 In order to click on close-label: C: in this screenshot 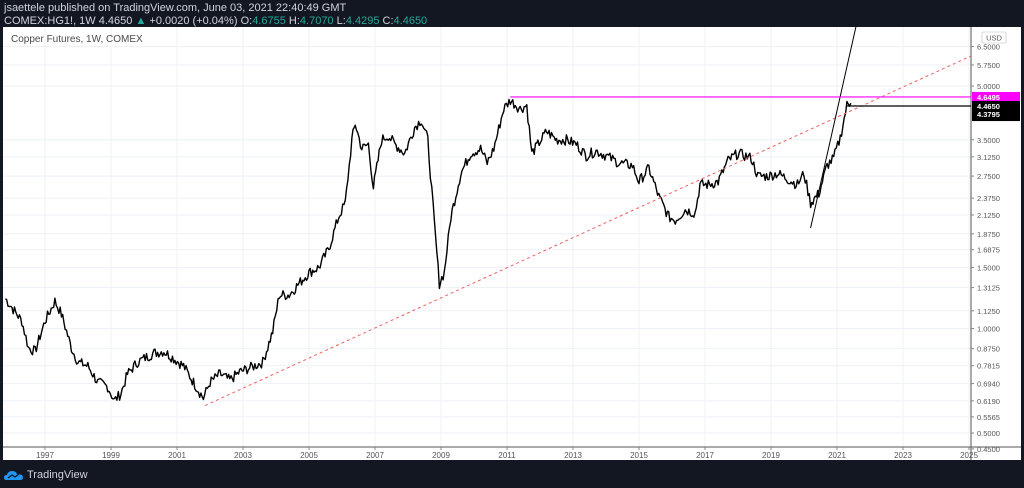, I will do `click(388, 21)`.